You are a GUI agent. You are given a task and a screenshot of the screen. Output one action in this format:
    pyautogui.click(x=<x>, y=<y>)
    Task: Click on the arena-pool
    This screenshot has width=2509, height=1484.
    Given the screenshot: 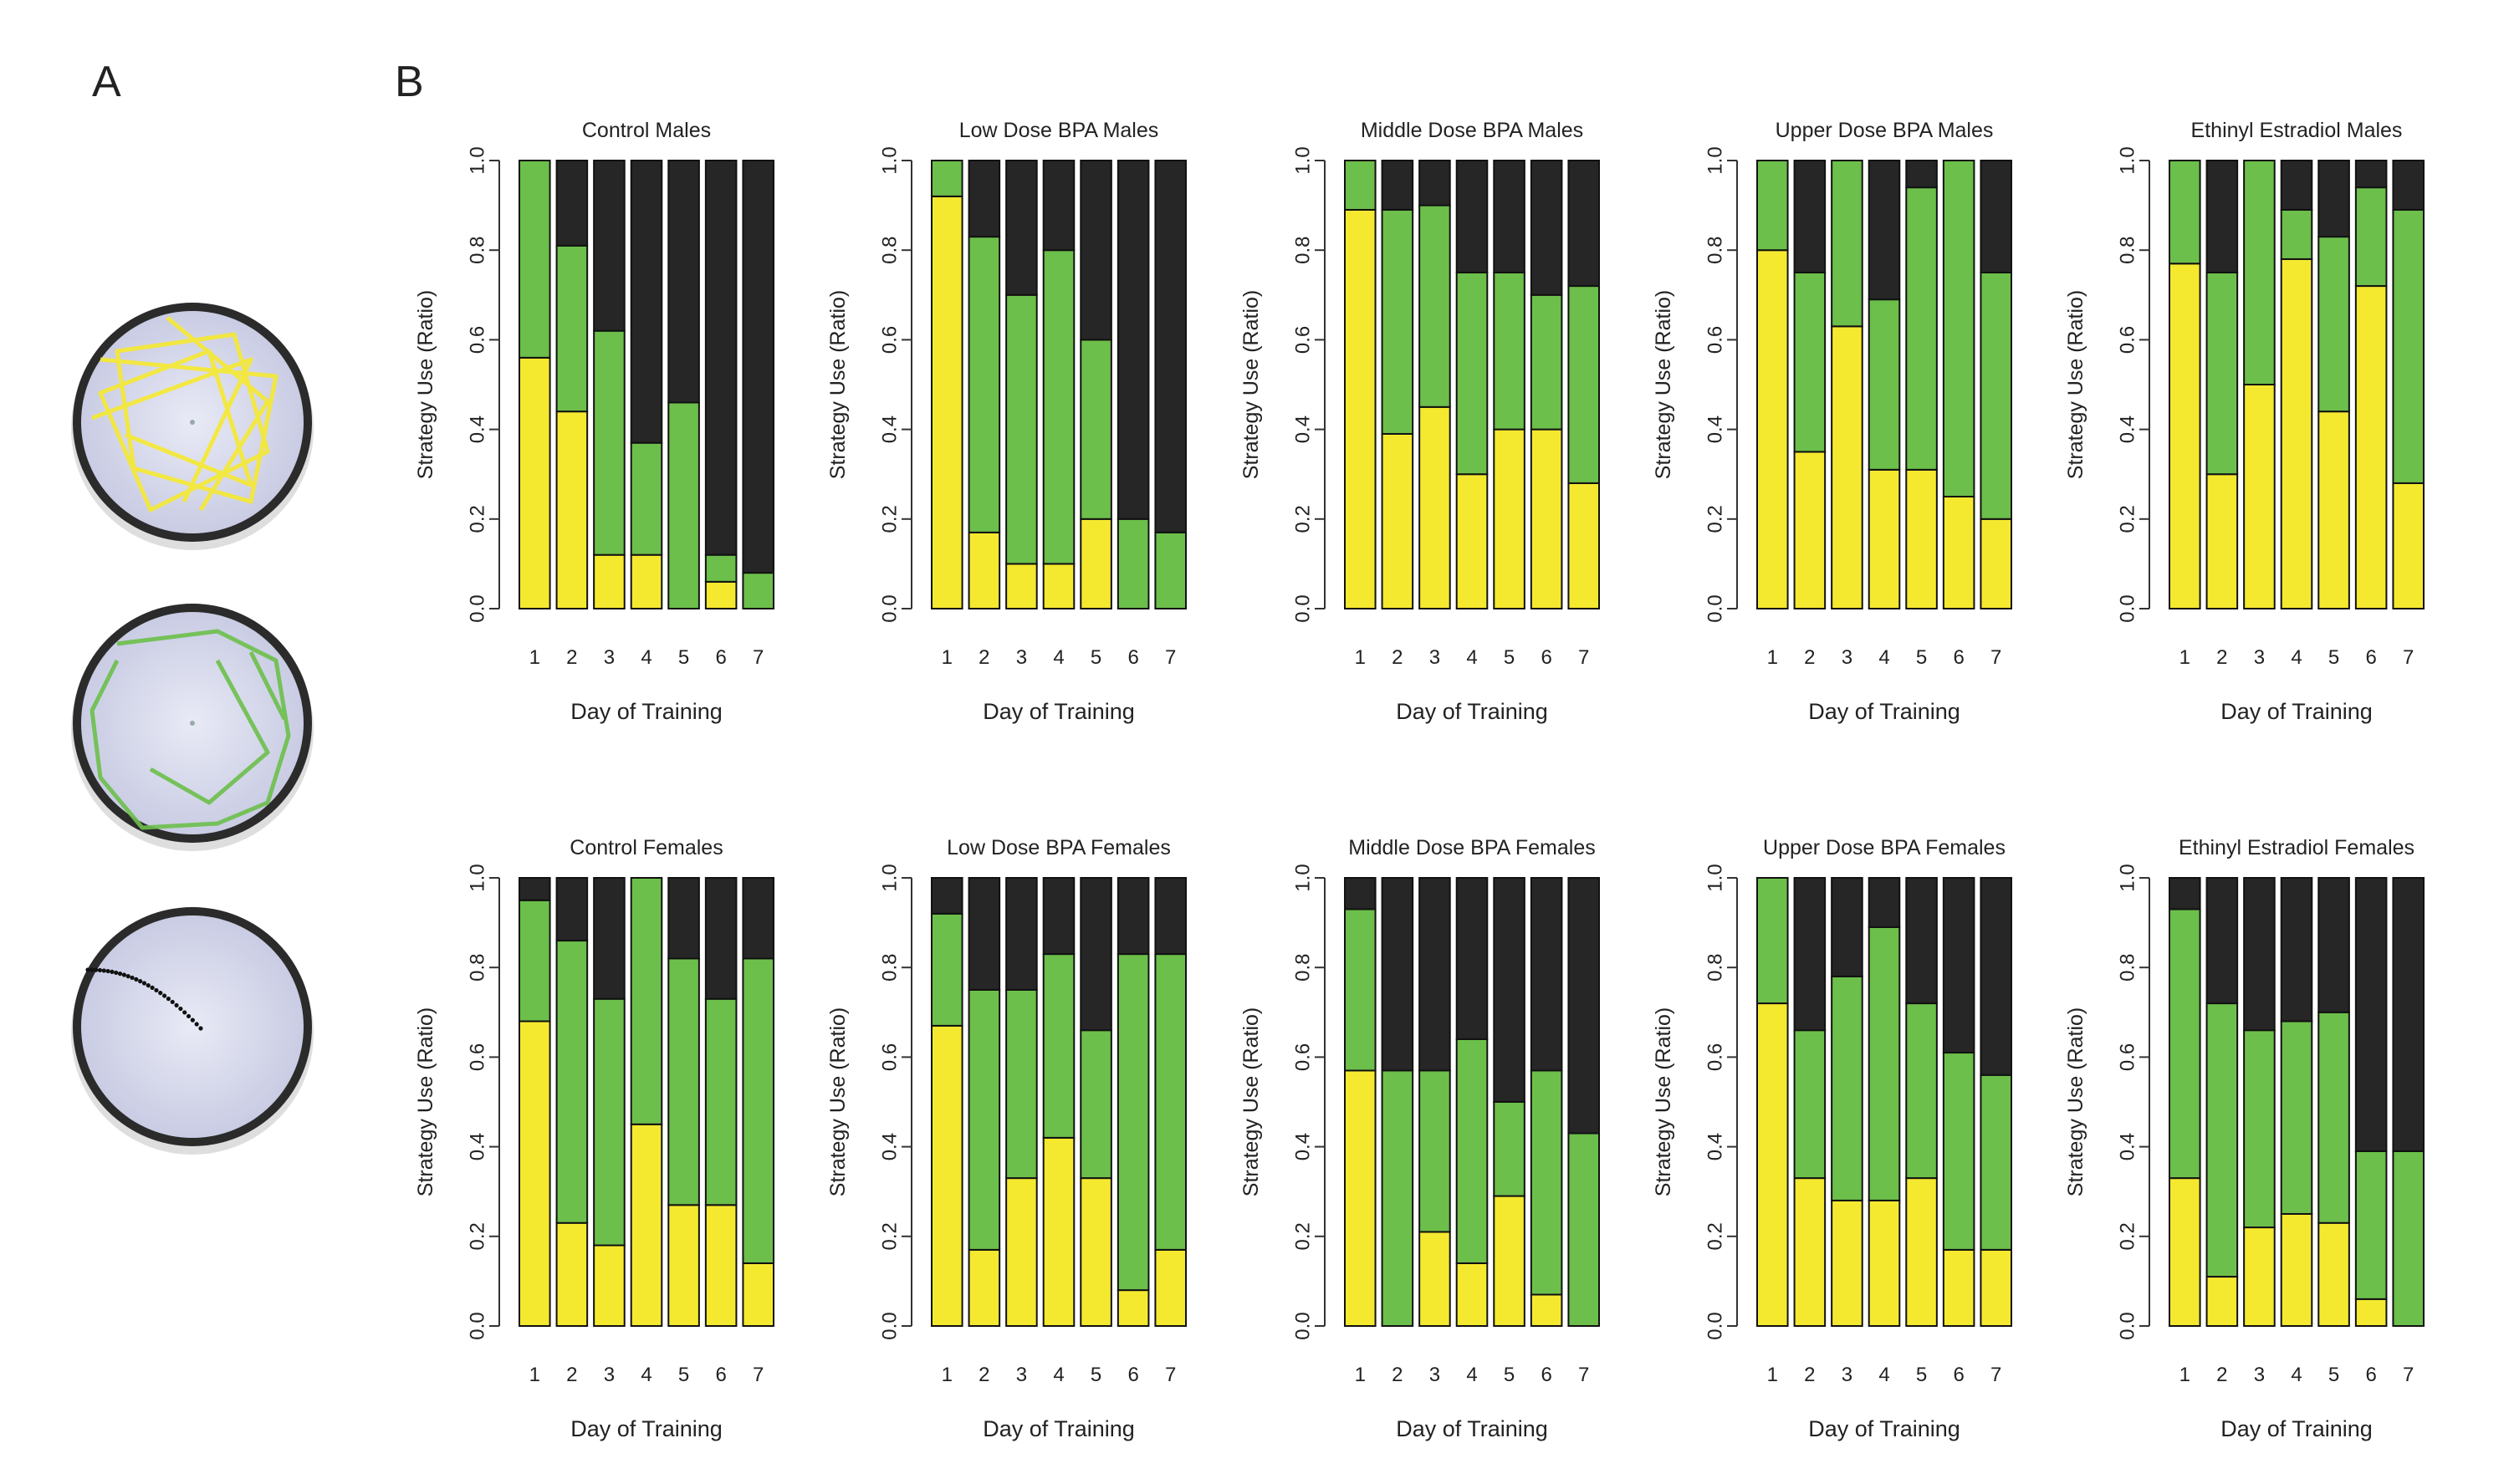 What is the action you would take?
    pyautogui.click(x=193, y=1026)
    